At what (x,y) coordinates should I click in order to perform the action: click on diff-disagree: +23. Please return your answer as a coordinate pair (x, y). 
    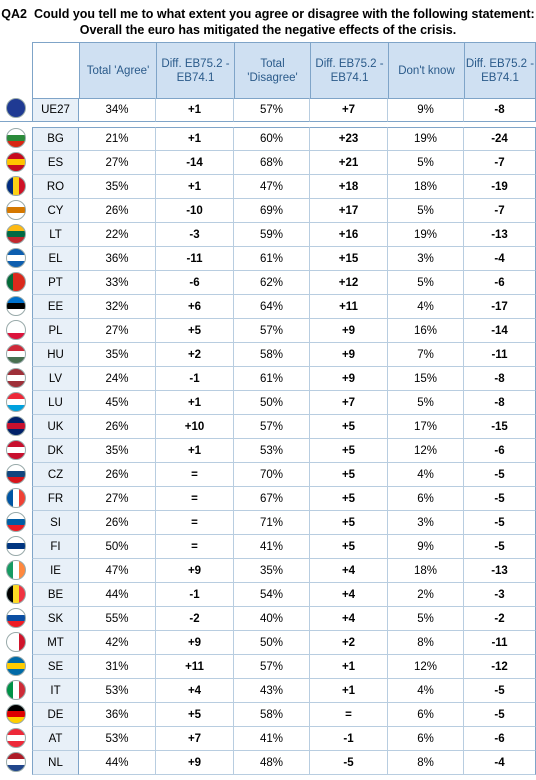
    Looking at the image, I should click on (349, 139).